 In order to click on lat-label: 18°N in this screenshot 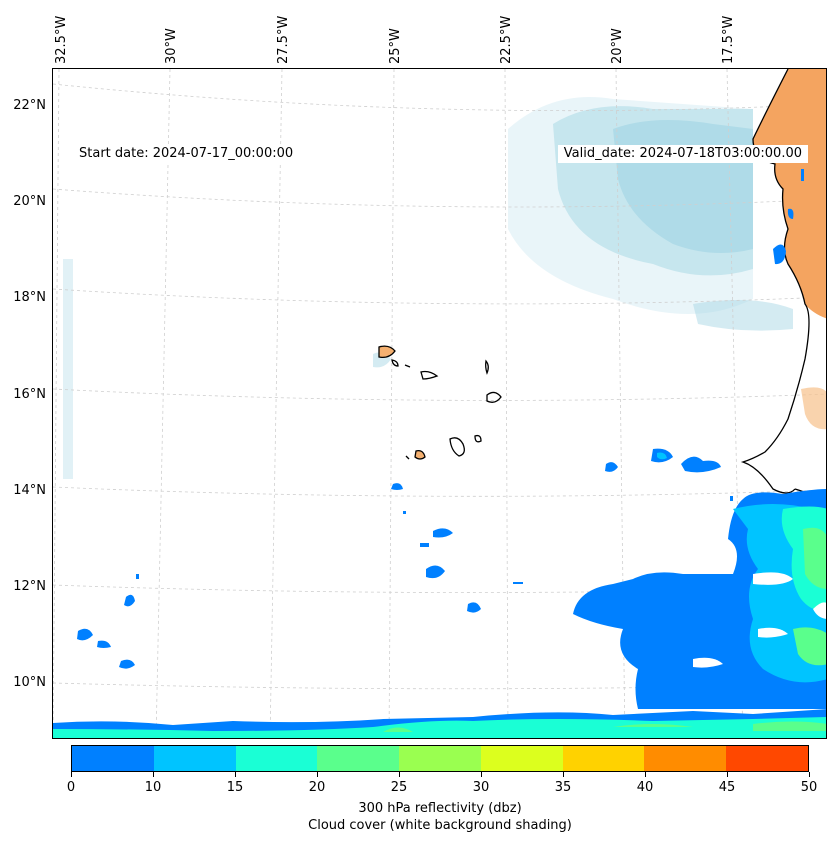, I will do `click(29, 297)`.